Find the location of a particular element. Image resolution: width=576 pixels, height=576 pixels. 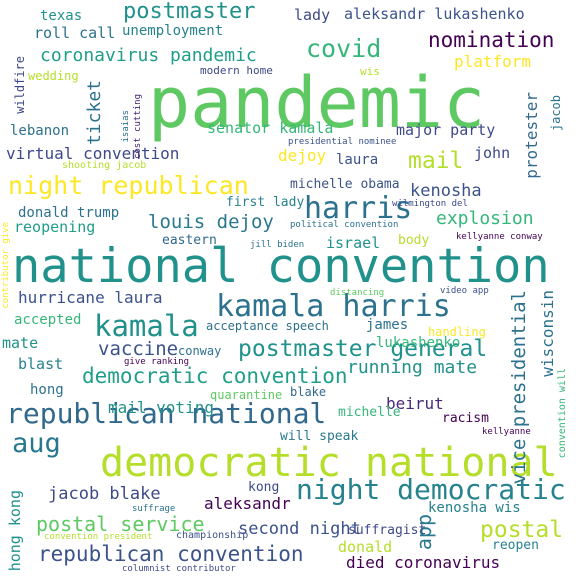

word-republican-national: republican national is located at coordinates (166, 413).